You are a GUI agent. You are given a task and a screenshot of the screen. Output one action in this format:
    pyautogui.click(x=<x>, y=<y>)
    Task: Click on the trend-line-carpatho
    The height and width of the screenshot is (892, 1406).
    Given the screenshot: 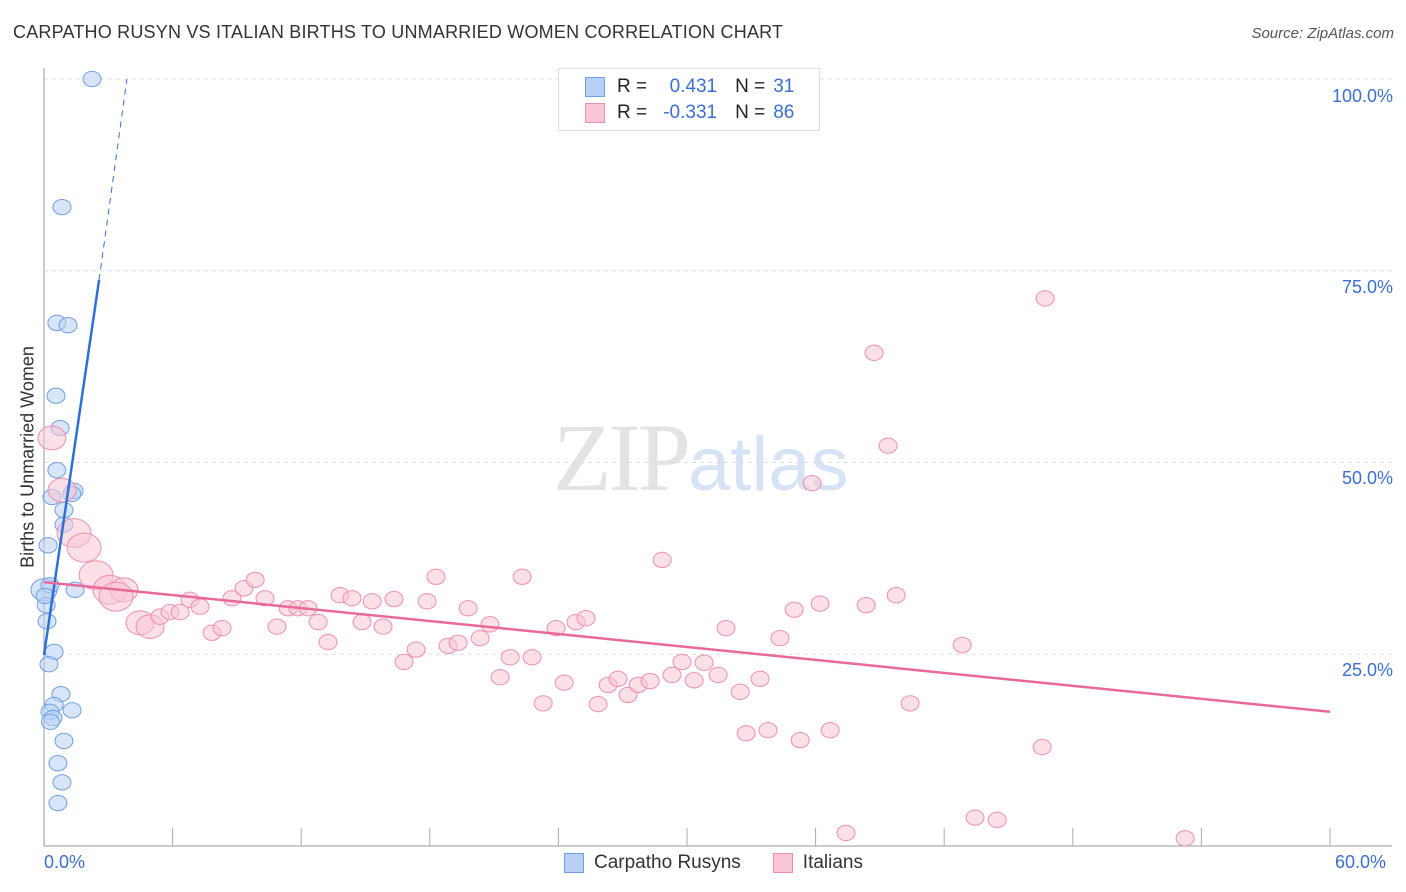 What is the action you would take?
    pyautogui.click(x=71, y=467)
    